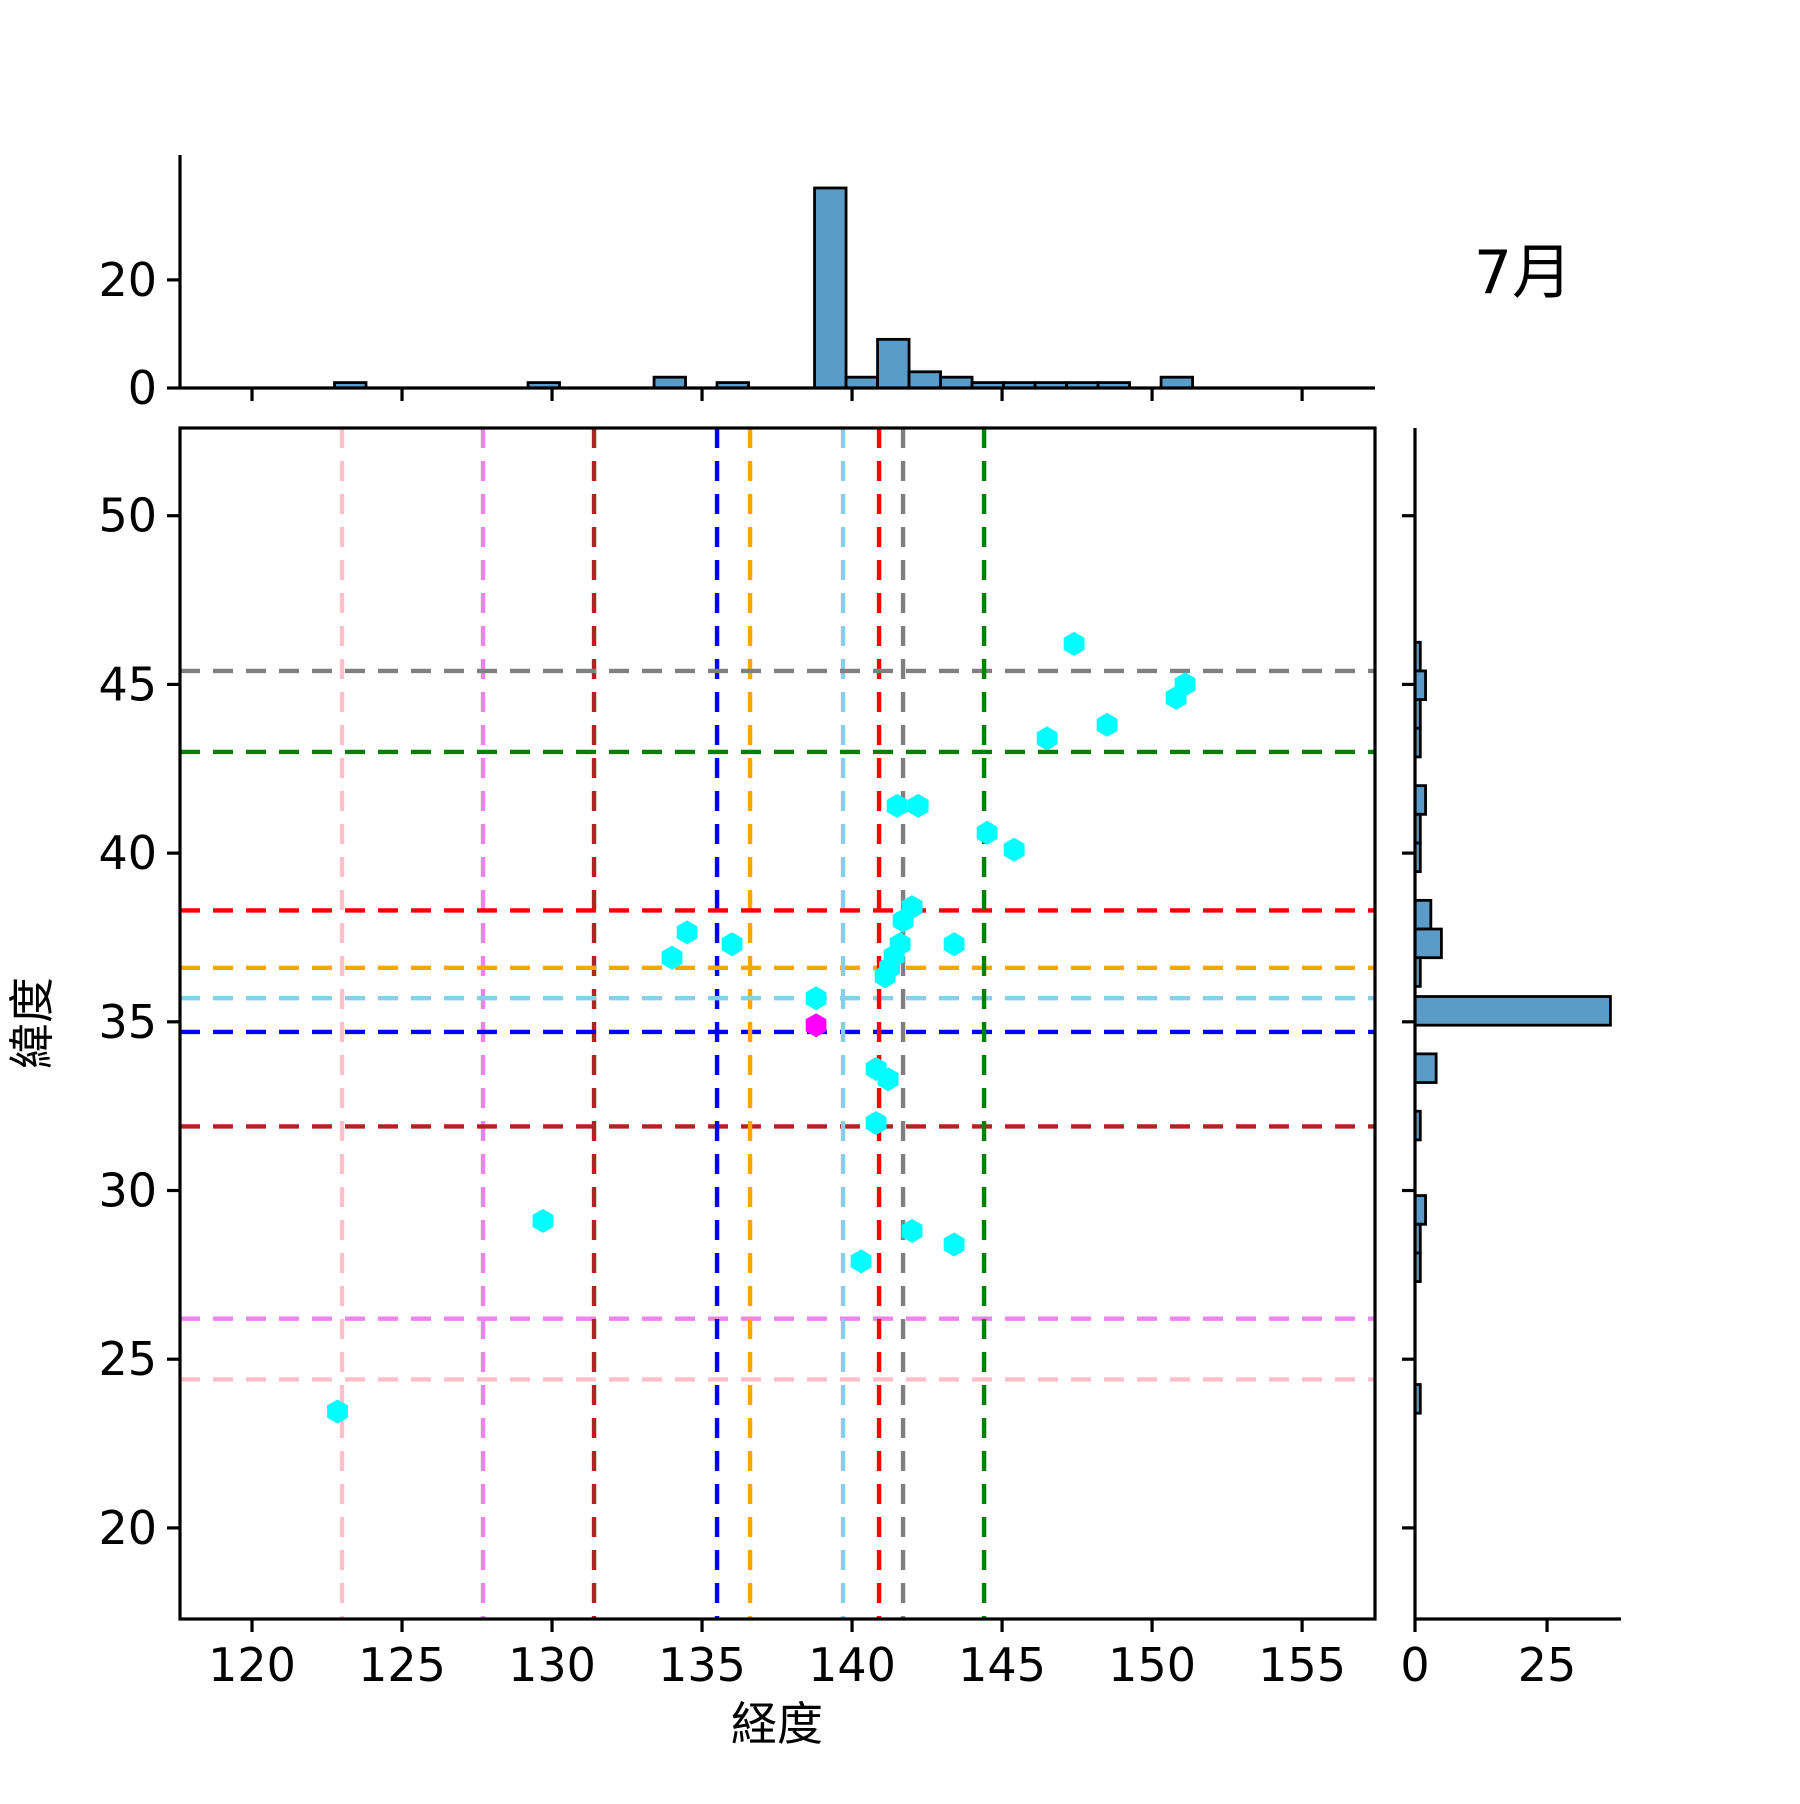 The image size is (1800, 1804). I want to click on main-ytick-label: 30, so click(127, 1191).